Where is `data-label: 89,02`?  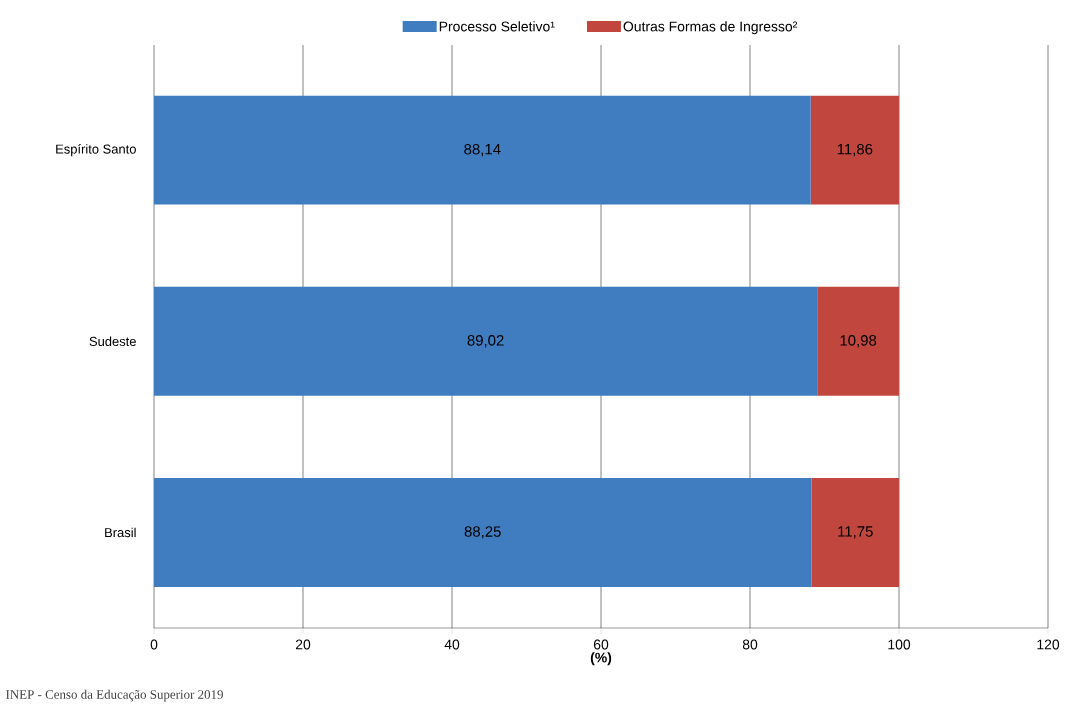 data-label: 89,02 is located at coordinates (485, 341).